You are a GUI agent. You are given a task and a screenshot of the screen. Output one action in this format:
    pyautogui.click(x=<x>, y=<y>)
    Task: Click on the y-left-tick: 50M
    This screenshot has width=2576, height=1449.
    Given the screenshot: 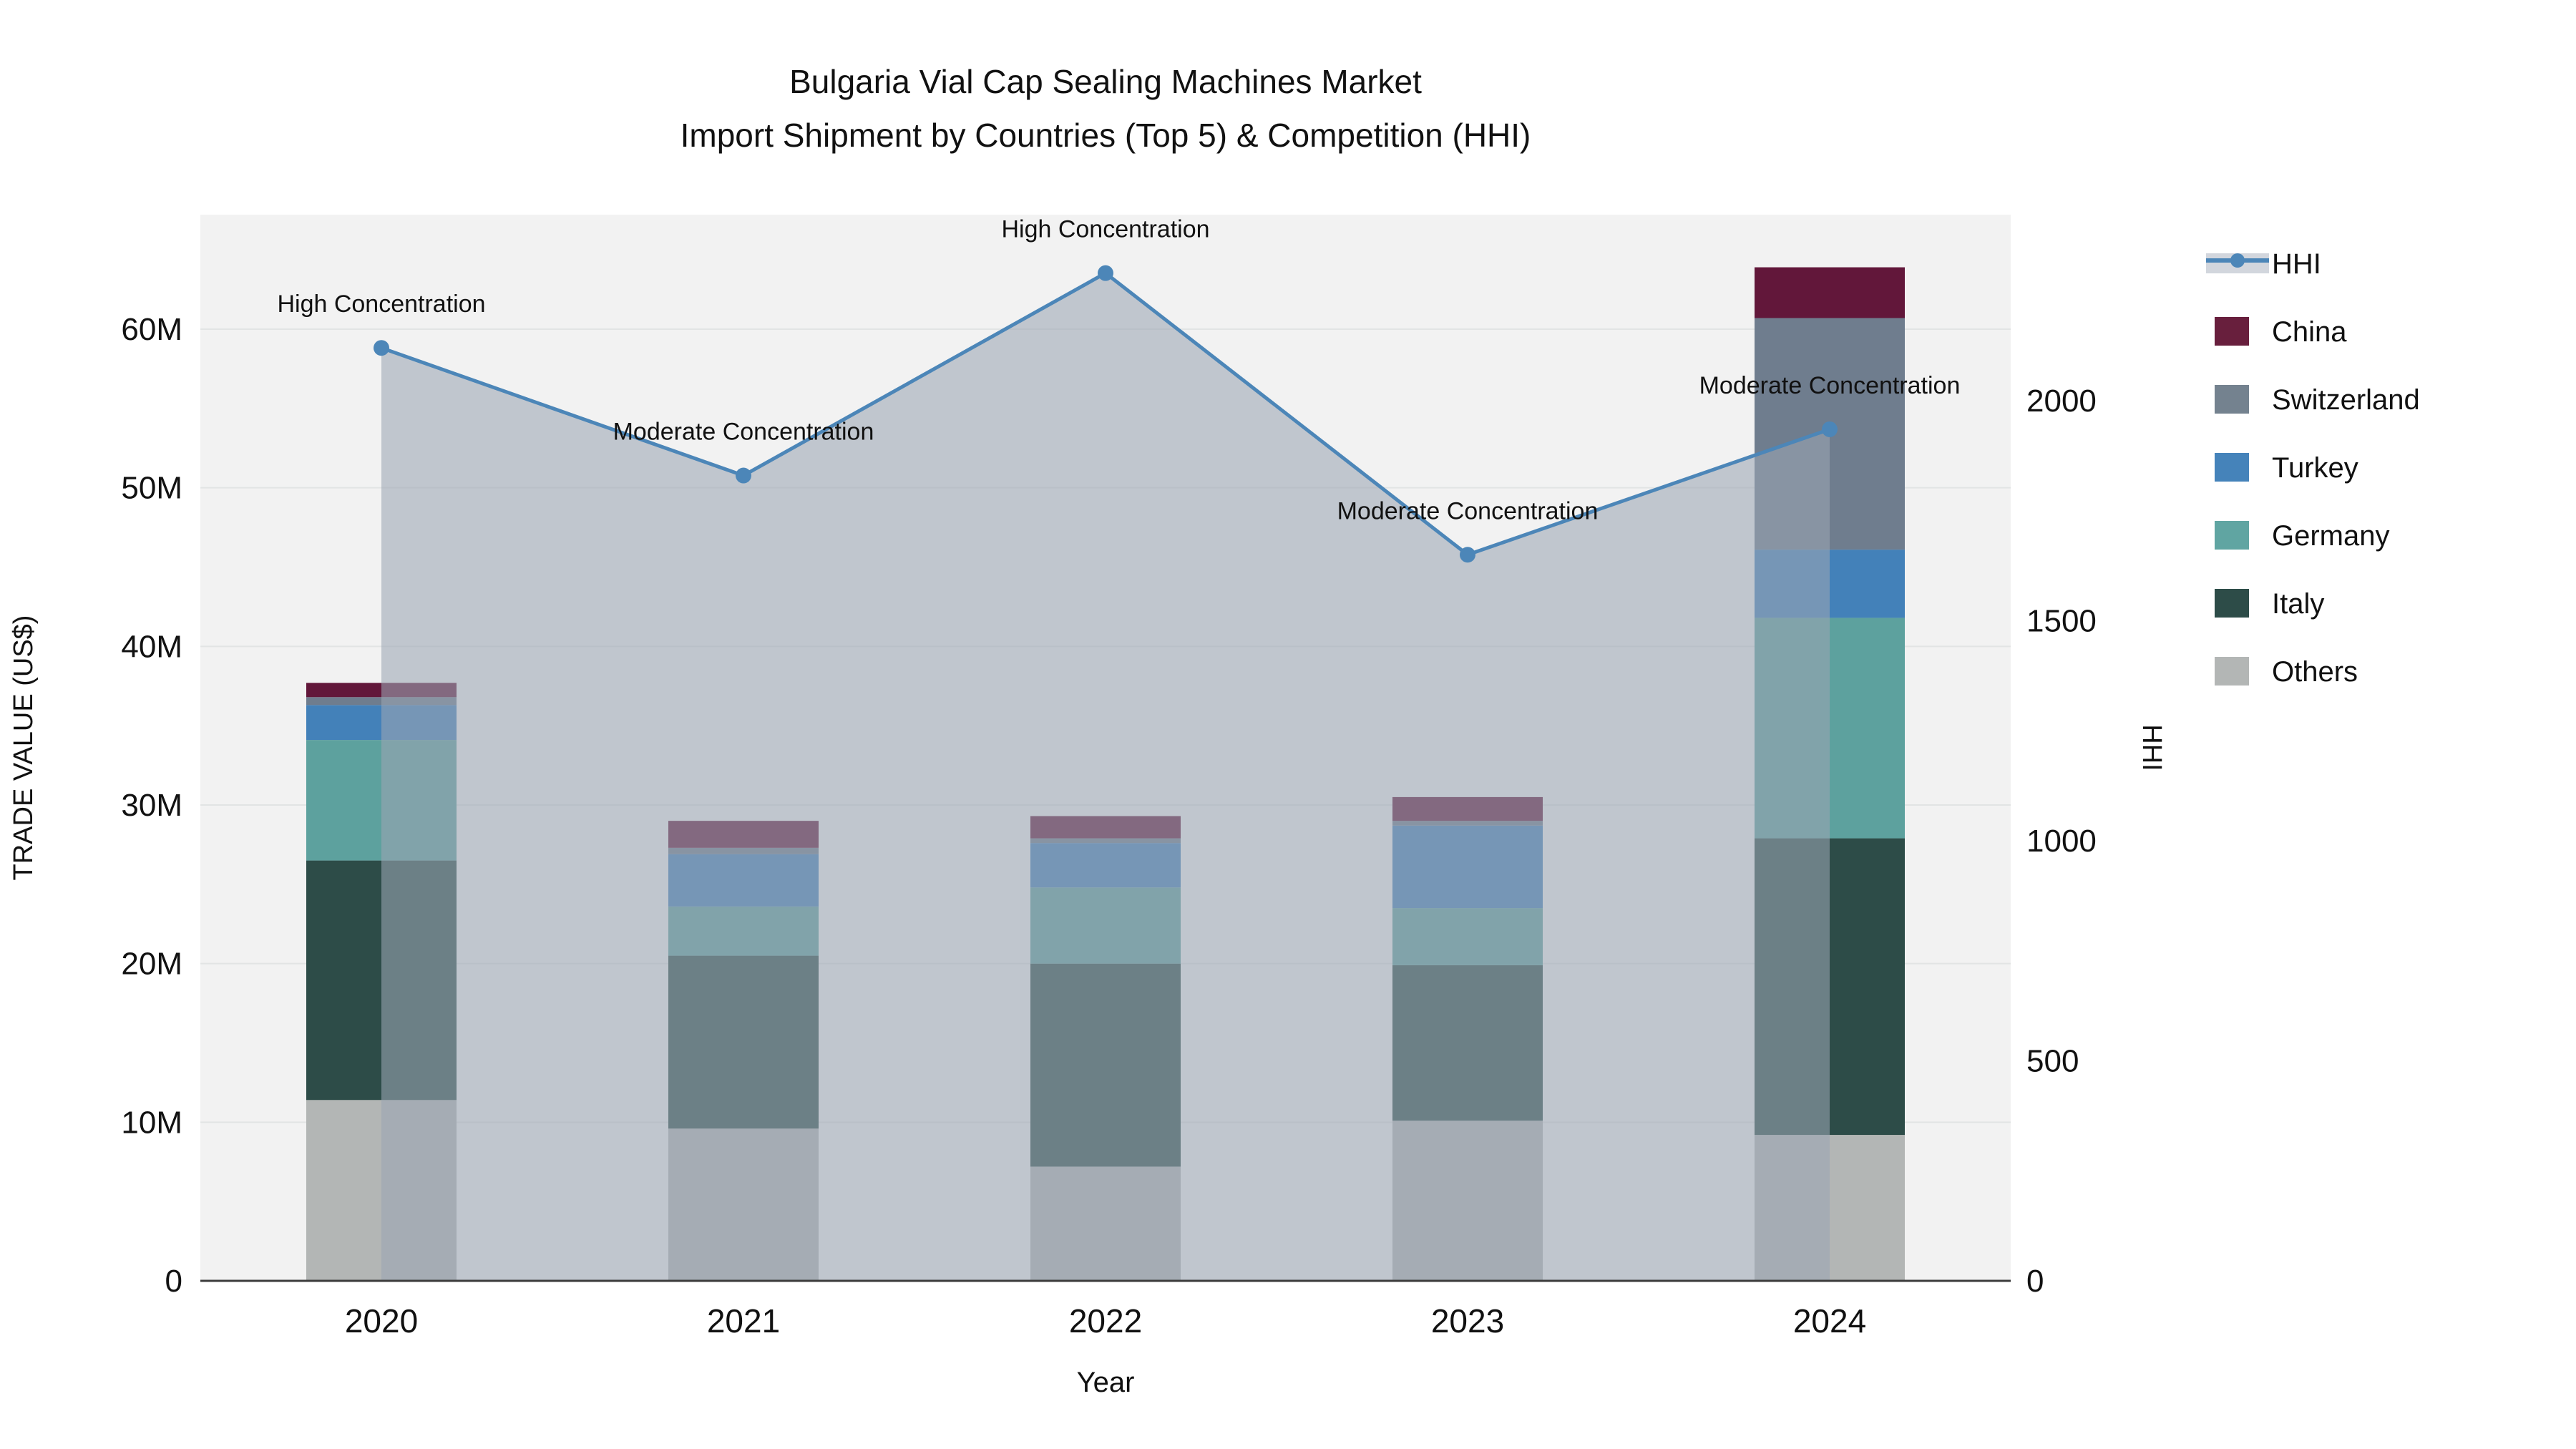 What is the action you would take?
    pyautogui.click(x=151, y=488)
    